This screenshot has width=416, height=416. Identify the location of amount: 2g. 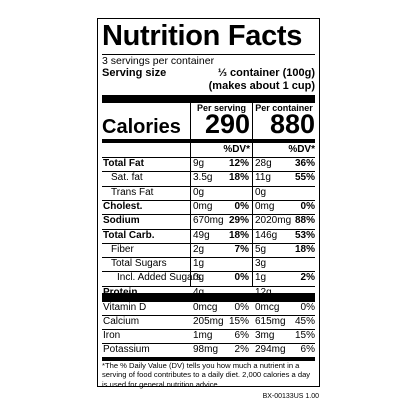
(199, 249).